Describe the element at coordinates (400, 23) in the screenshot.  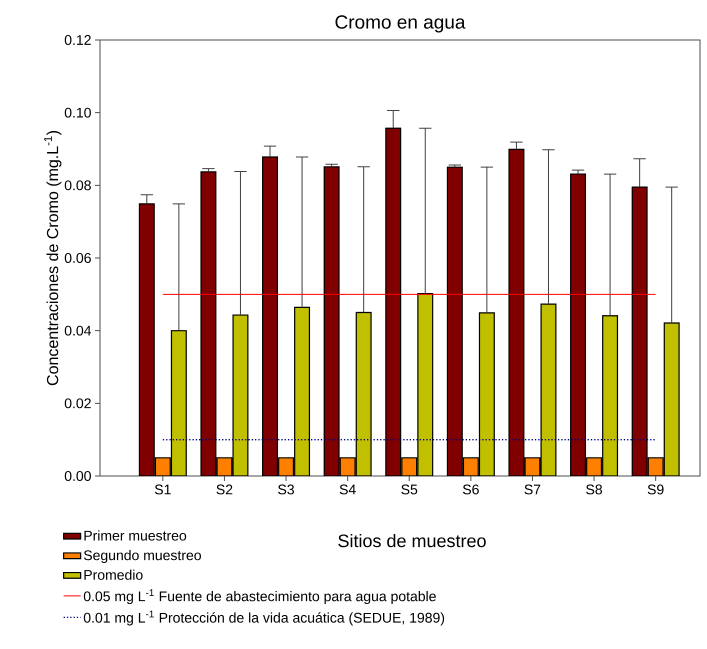
I see `chart-title: Cromo en agua` at that location.